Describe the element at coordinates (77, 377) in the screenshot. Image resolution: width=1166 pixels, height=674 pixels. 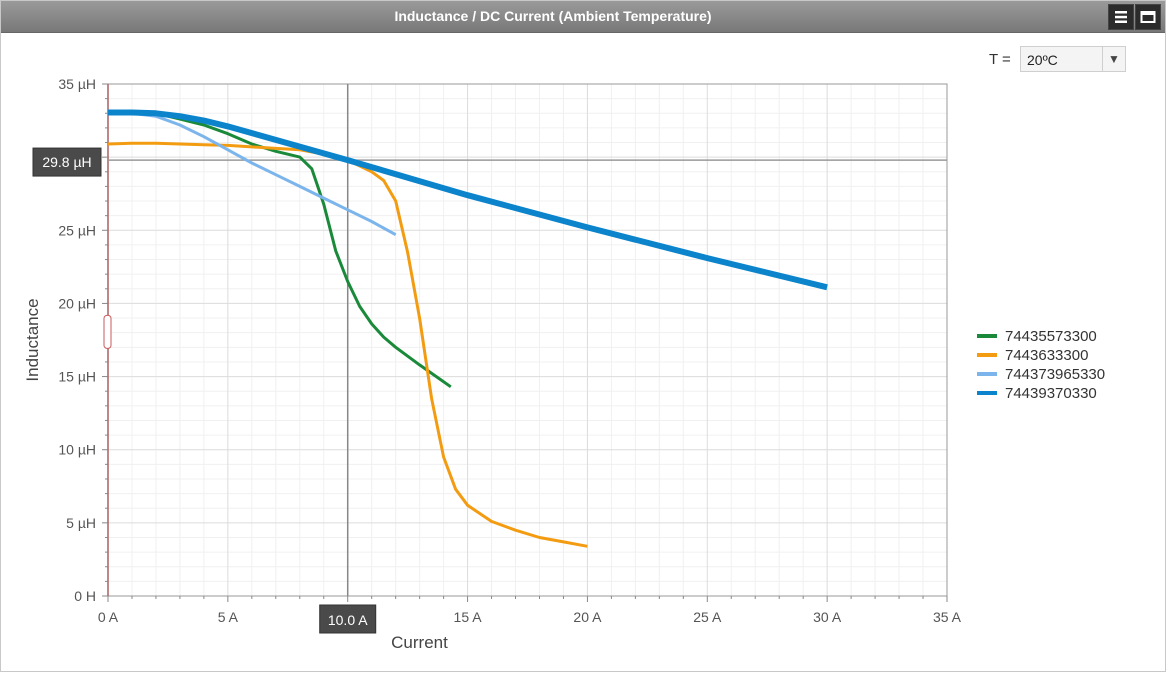
I see `y-tick-label: 15 µH` at that location.